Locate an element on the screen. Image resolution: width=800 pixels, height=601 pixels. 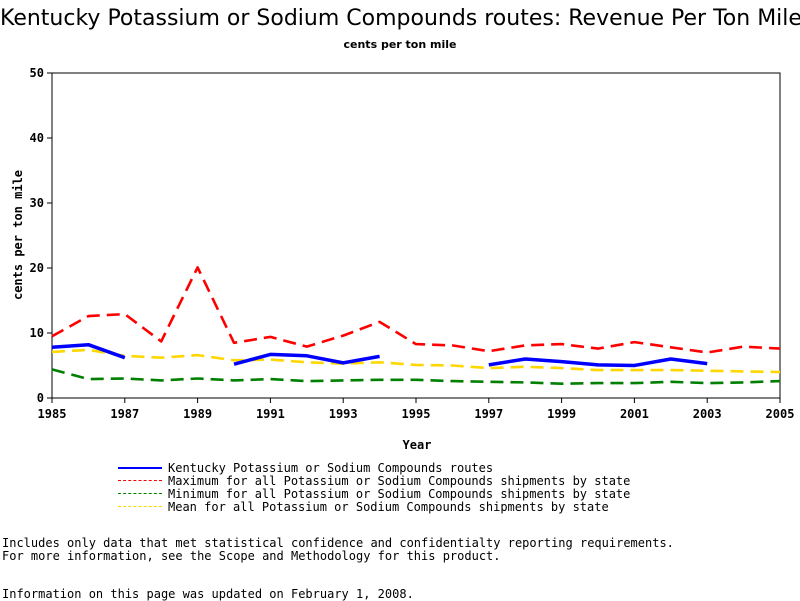
y-tick-label: 50 is located at coordinates (37, 73).